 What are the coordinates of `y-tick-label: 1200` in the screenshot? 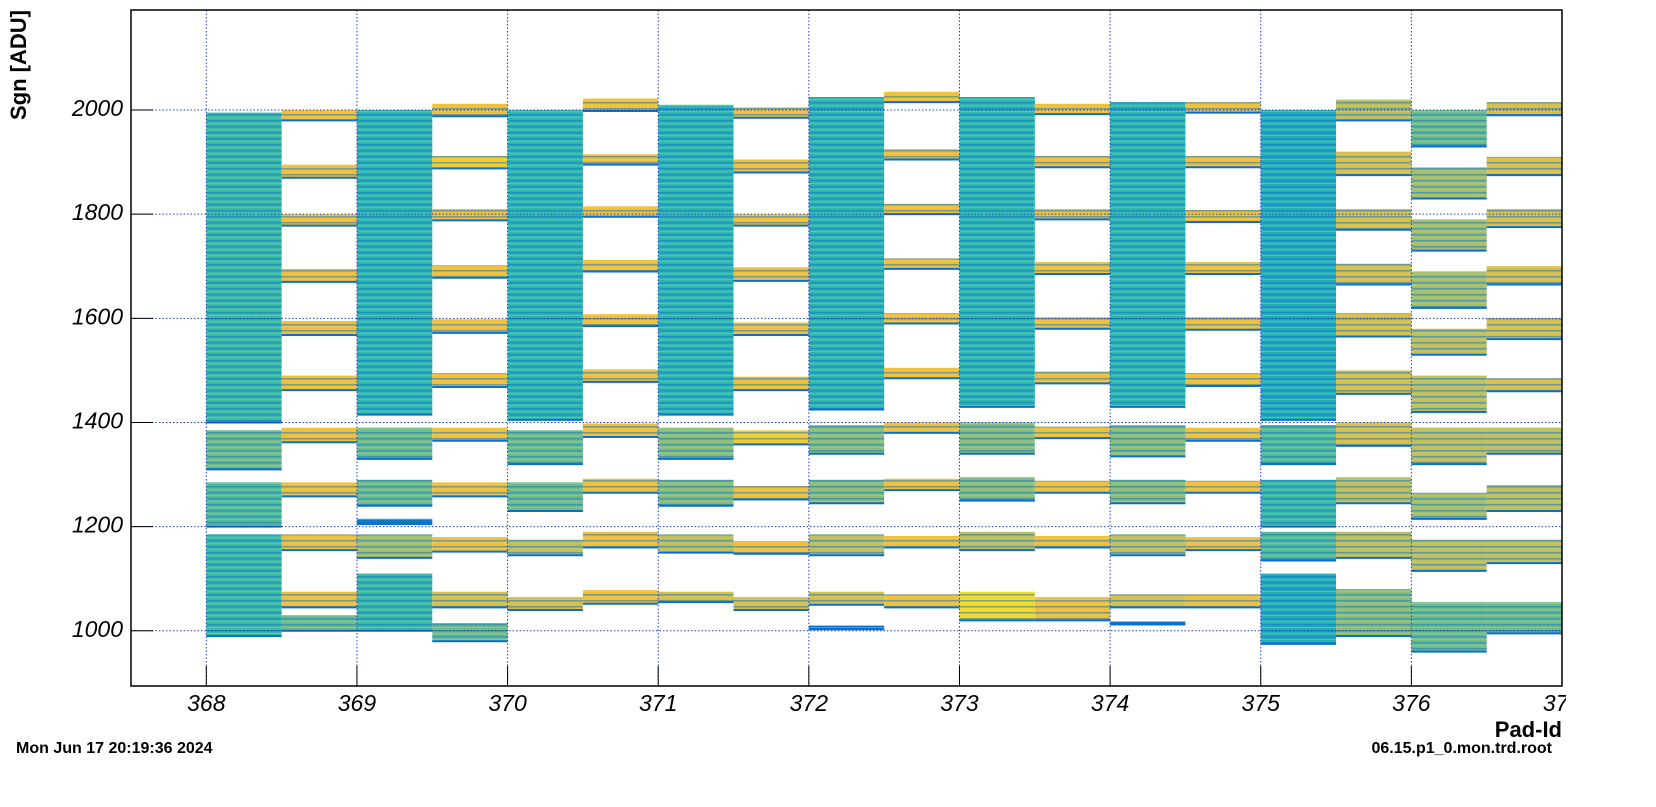 It's located at (97, 525).